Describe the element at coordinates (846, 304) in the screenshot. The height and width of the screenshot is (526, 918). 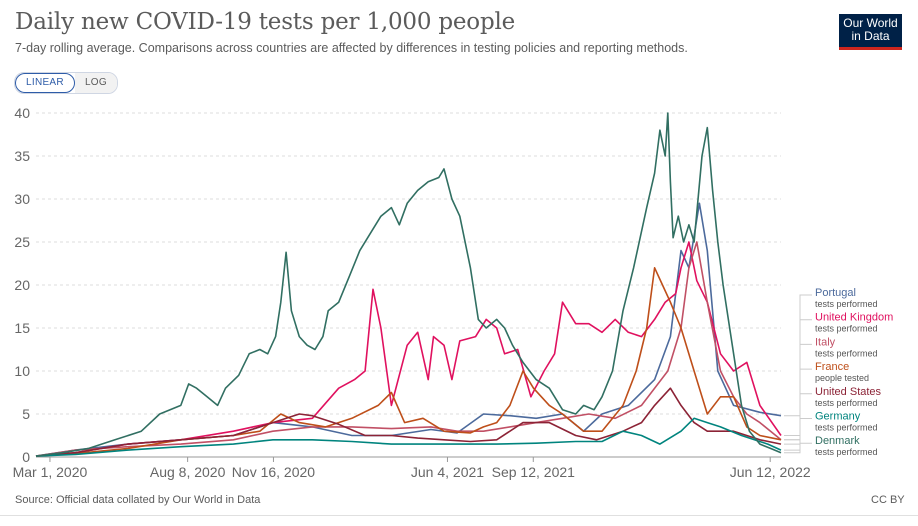
I see `legend-unit-portugal: tests performed` at that location.